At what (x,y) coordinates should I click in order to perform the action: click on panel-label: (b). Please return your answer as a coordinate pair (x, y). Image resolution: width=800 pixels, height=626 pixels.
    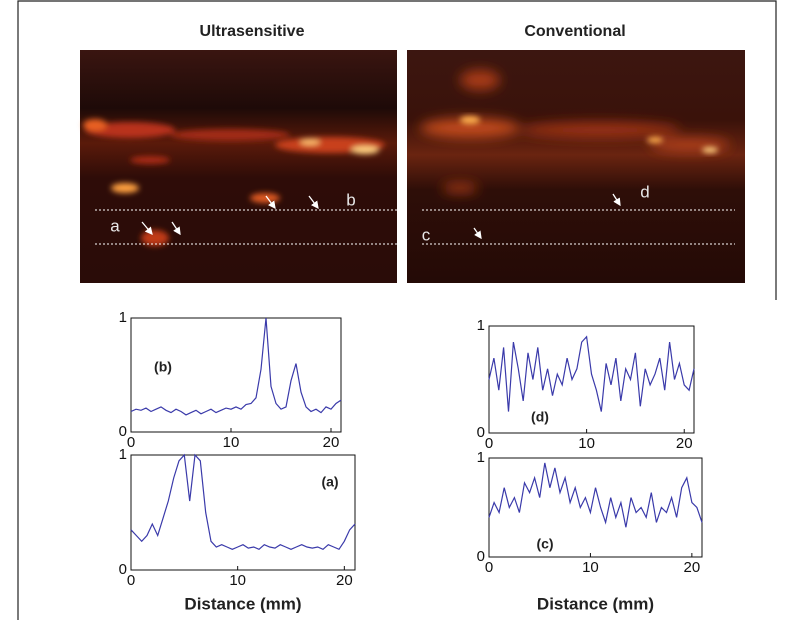
    Looking at the image, I should click on (163, 367).